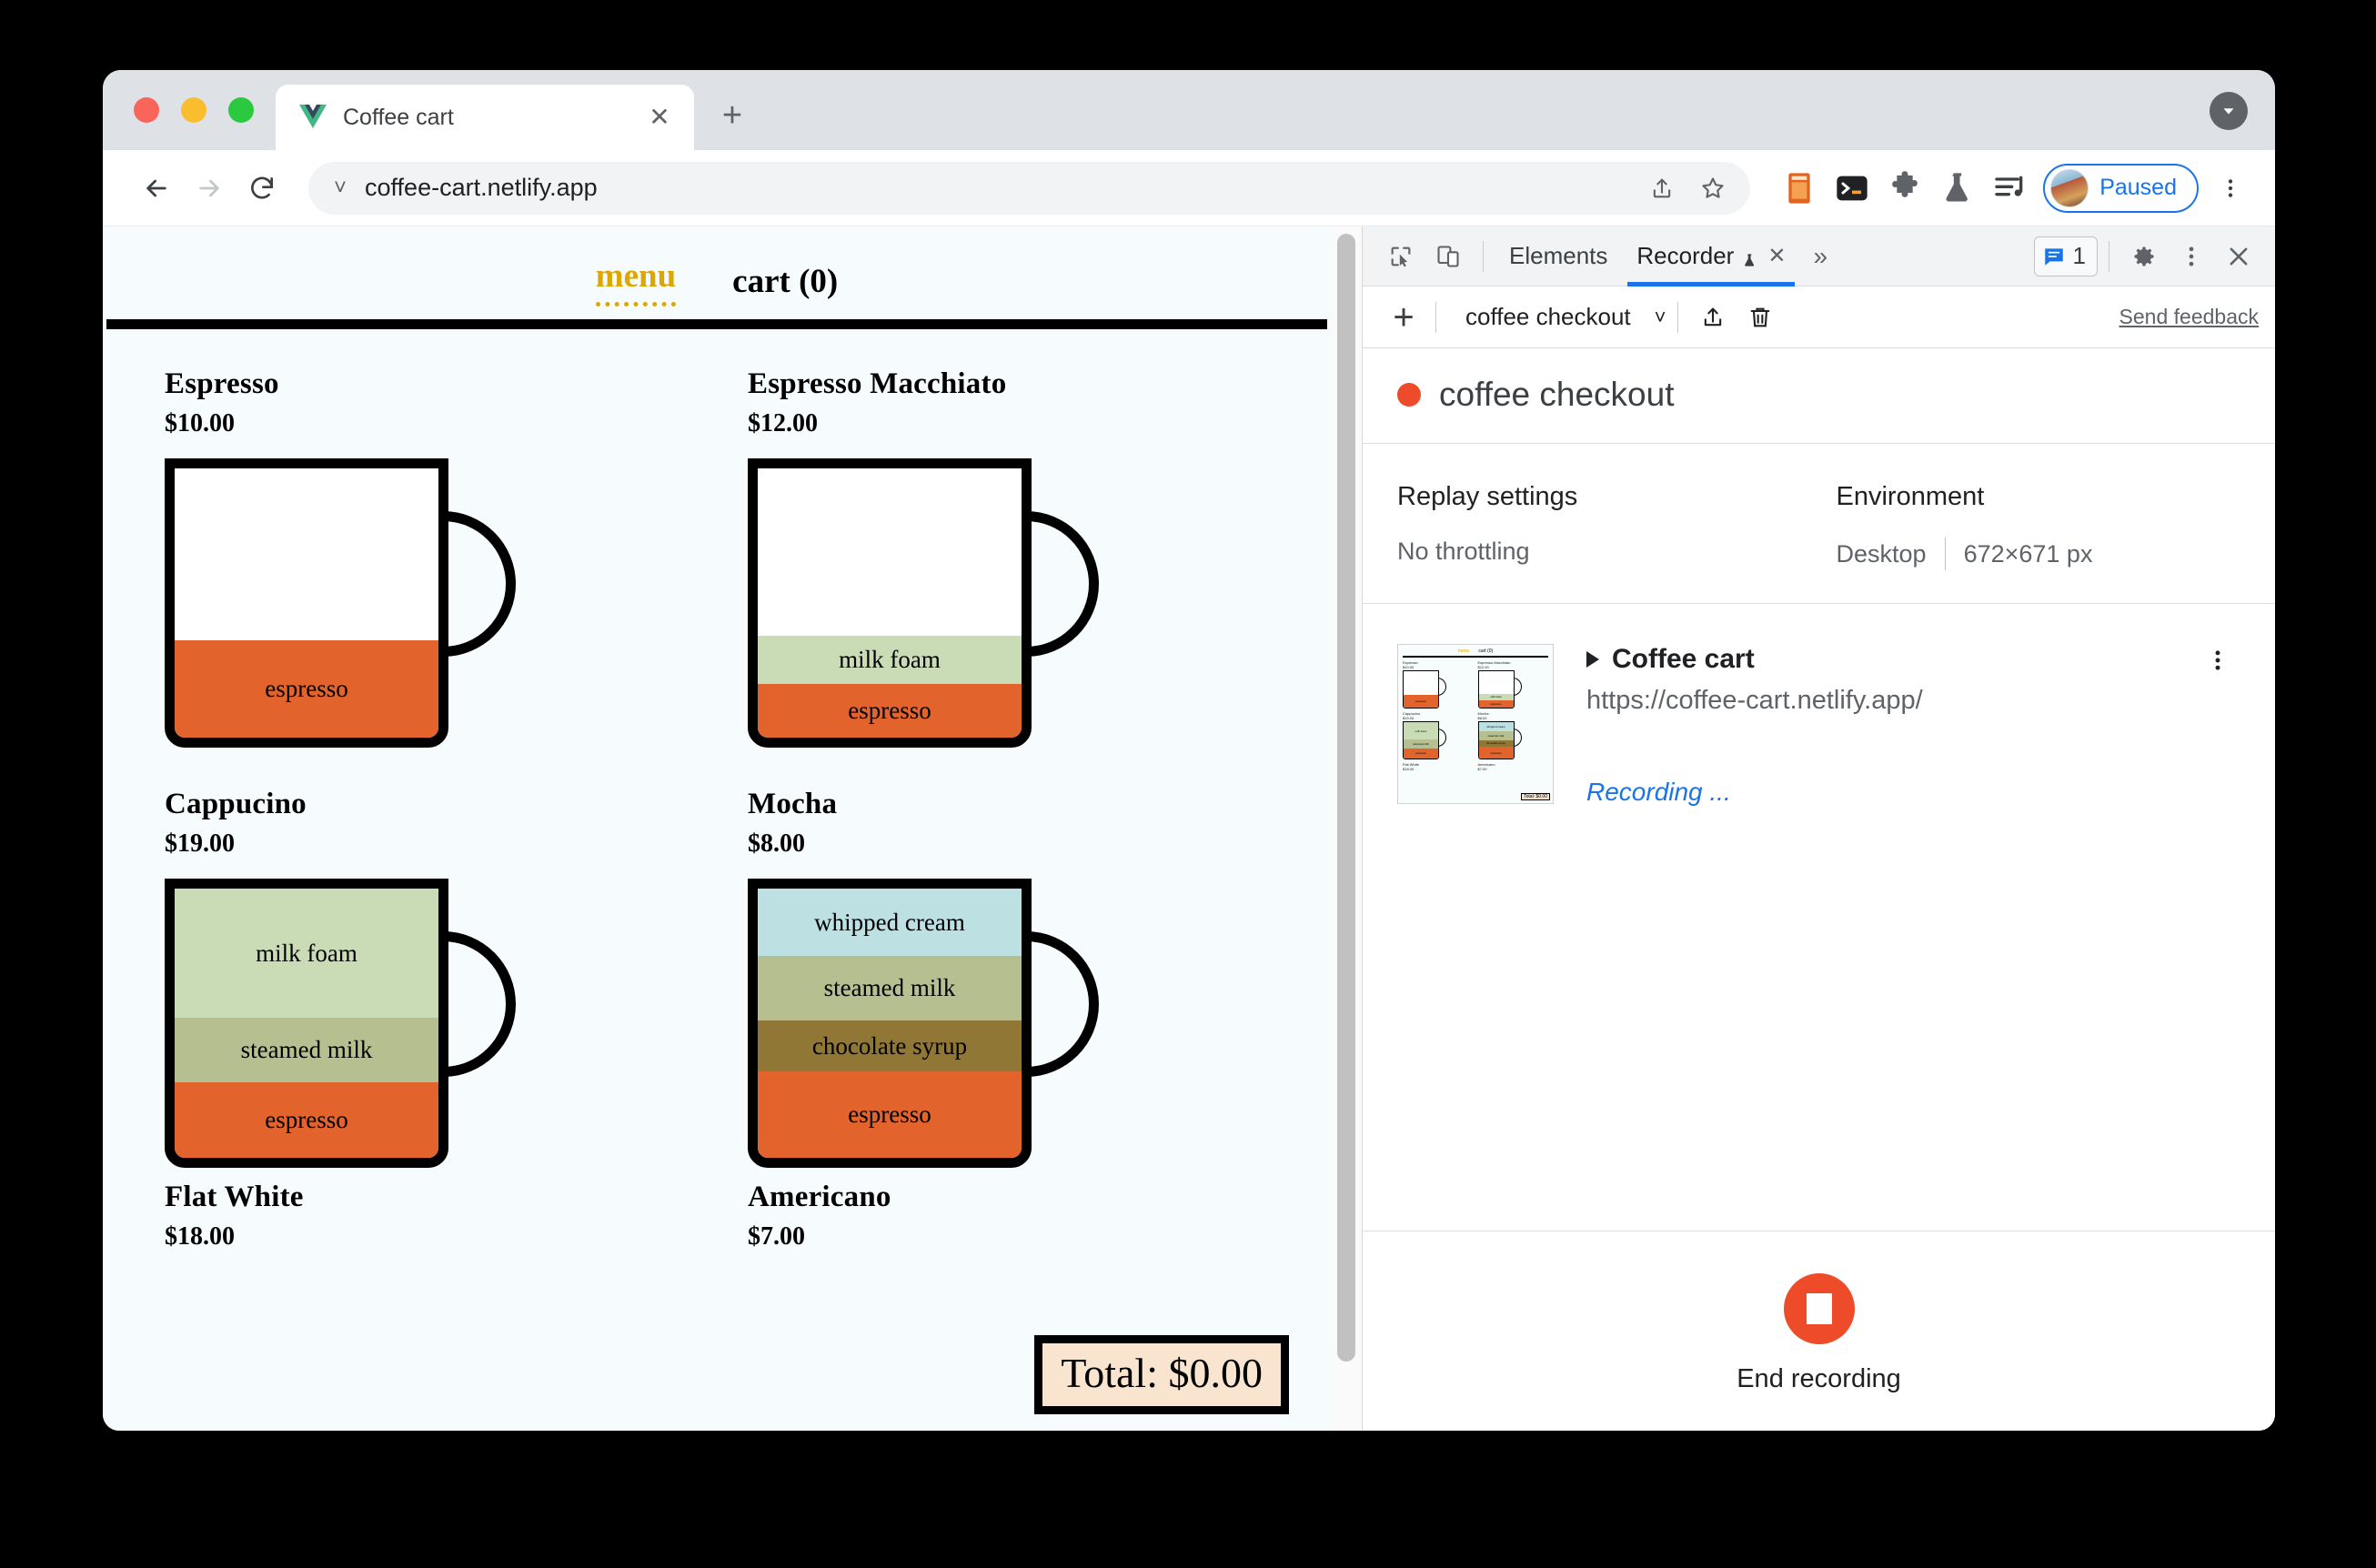 Image resolution: width=2376 pixels, height=1568 pixels. I want to click on recording-select: coffee checkout ˅, so click(1565, 317).